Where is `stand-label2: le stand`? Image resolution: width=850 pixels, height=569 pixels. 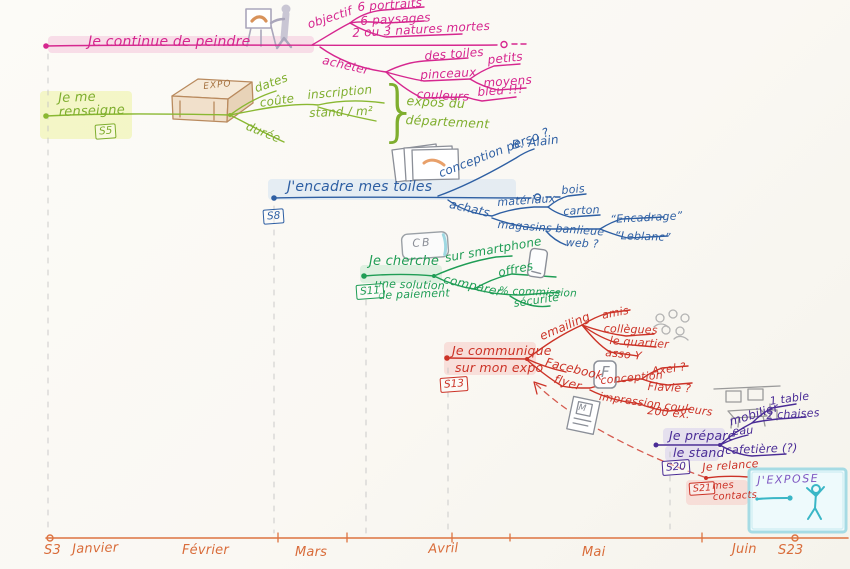
stand-label2: le stand is located at coordinates (699, 452).